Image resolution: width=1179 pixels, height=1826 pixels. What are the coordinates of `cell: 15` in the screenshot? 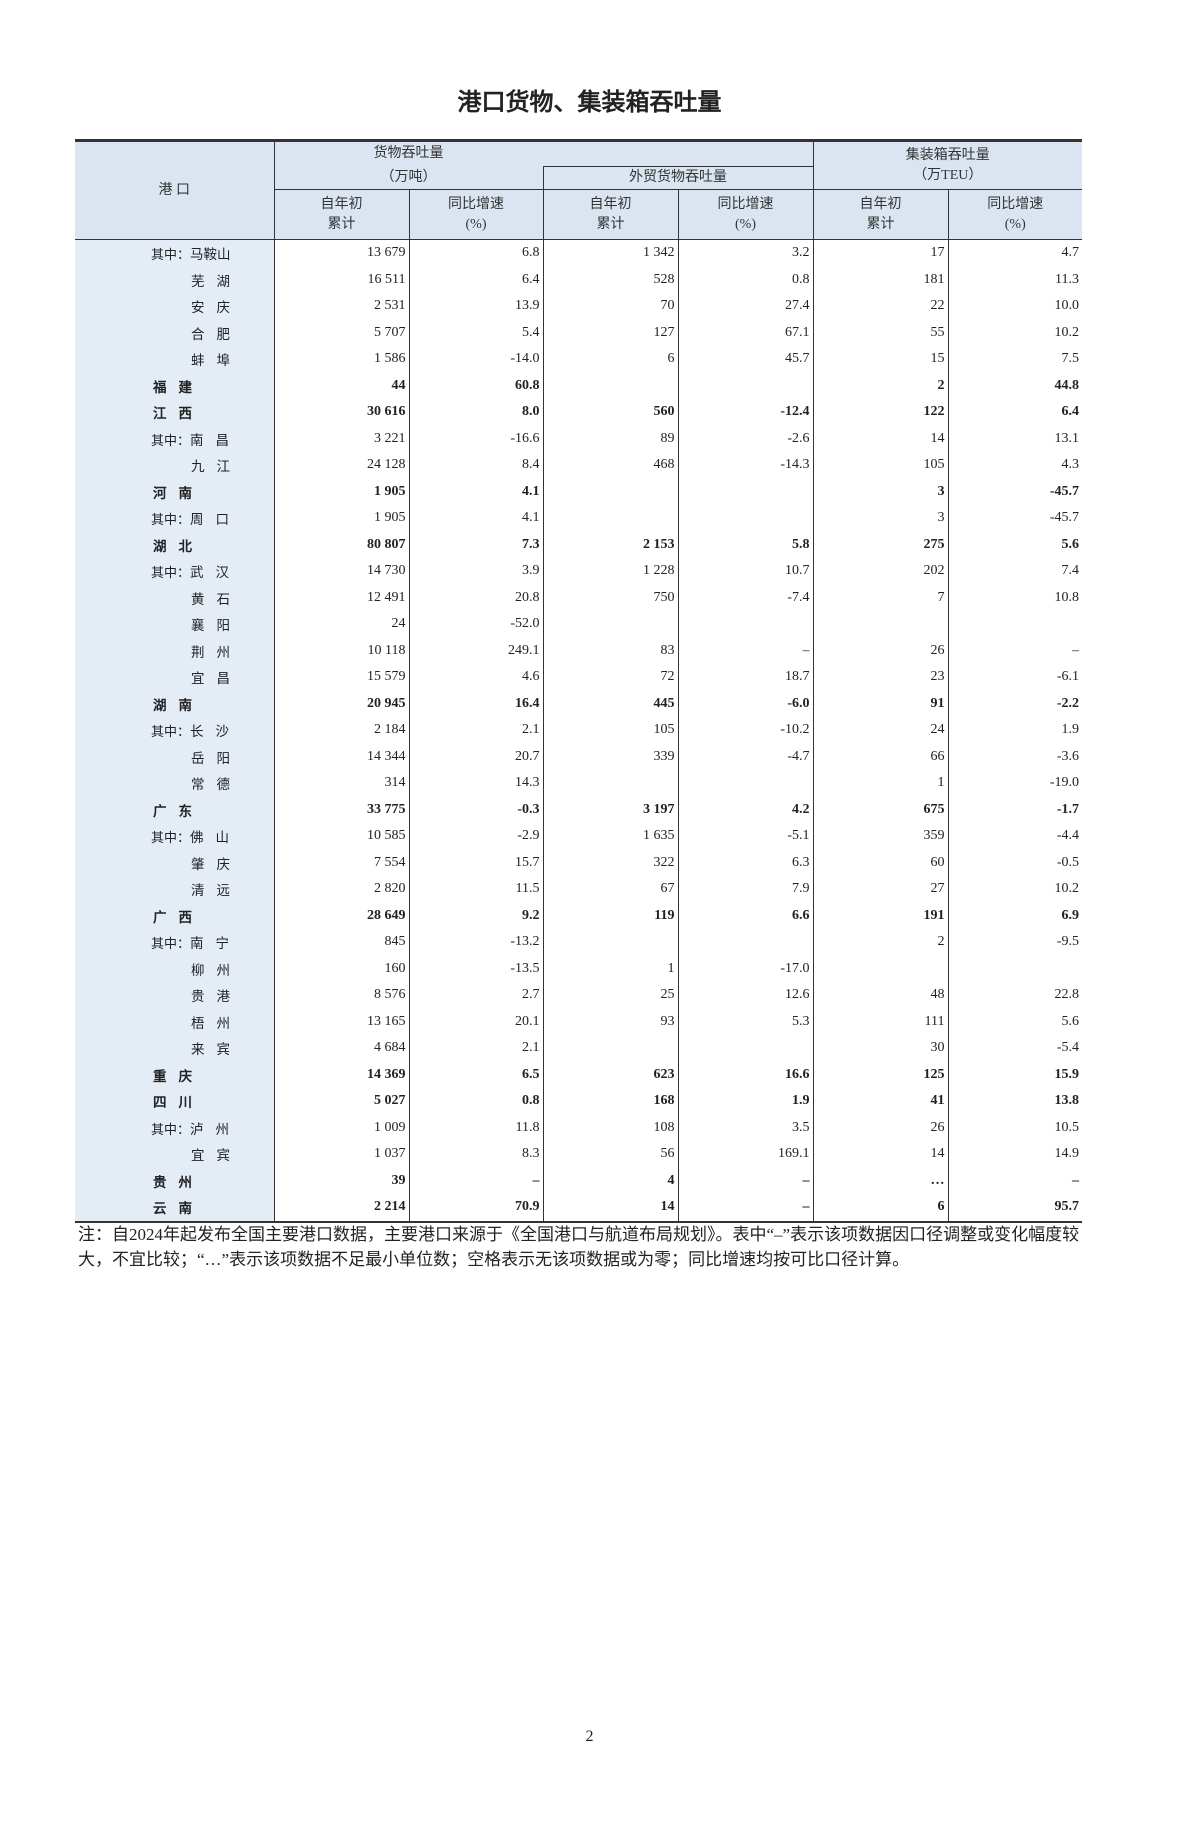 It's located at (880, 359).